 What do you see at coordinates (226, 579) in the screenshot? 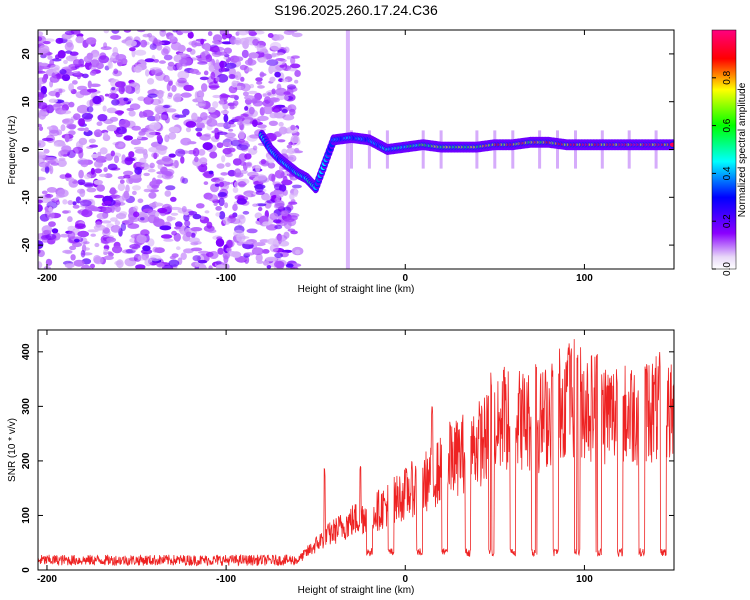
I see `x-tick-label: -100` at bounding box center [226, 579].